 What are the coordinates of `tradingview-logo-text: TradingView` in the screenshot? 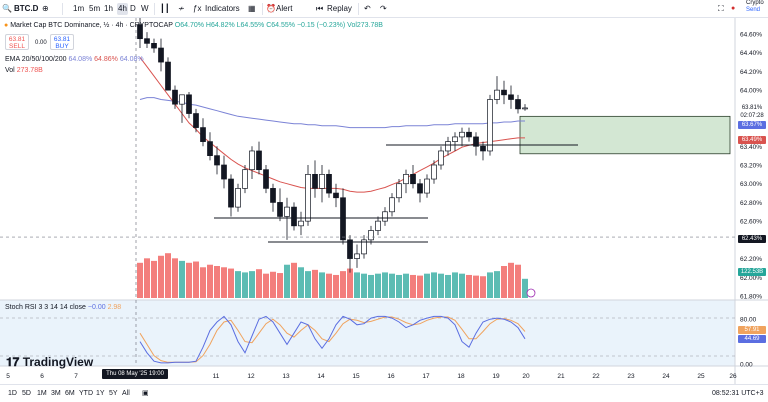 It's located at (58, 362).